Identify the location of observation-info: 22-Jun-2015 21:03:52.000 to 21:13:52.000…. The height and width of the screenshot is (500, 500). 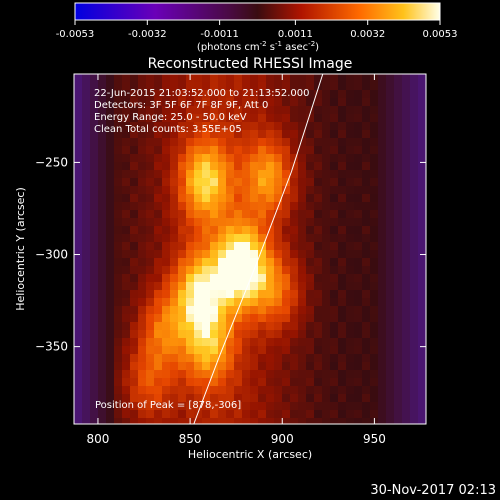
(202, 111).